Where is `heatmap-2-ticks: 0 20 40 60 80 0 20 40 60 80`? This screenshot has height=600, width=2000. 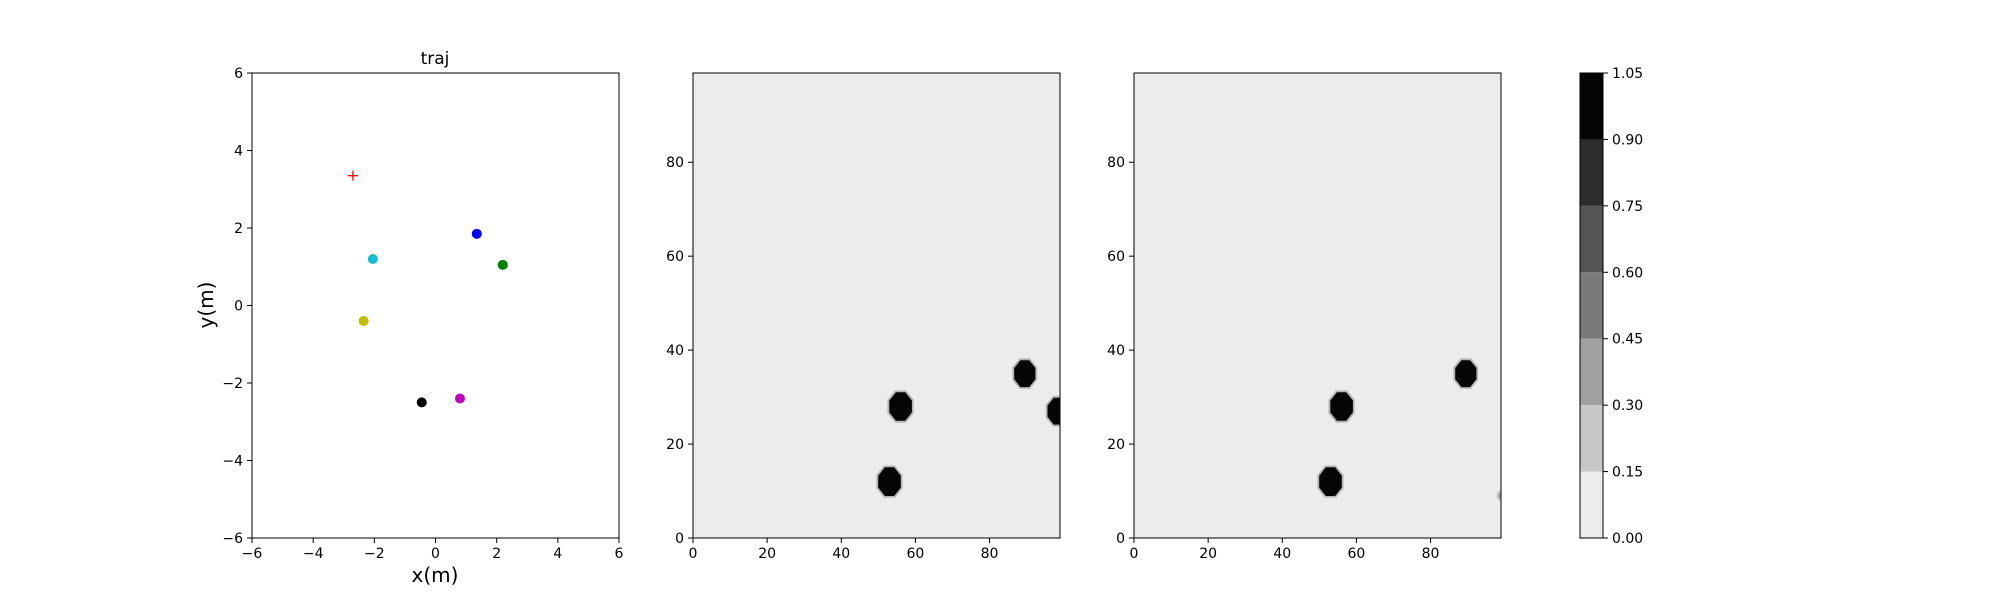
heatmap-2-ticks: 0 20 40 60 80 0 20 40 60 80 is located at coordinates (1273, 358).